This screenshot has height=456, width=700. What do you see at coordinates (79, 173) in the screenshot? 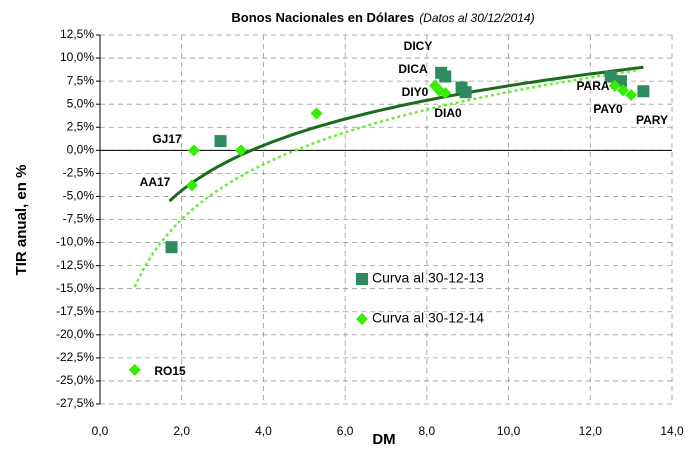
I see `y-tick-label: -2,5%` at bounding box center [79, 173].